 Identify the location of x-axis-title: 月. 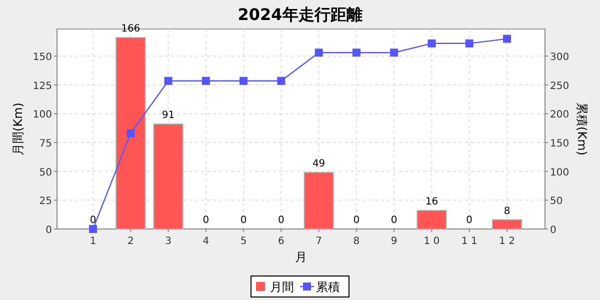
(301, 257).